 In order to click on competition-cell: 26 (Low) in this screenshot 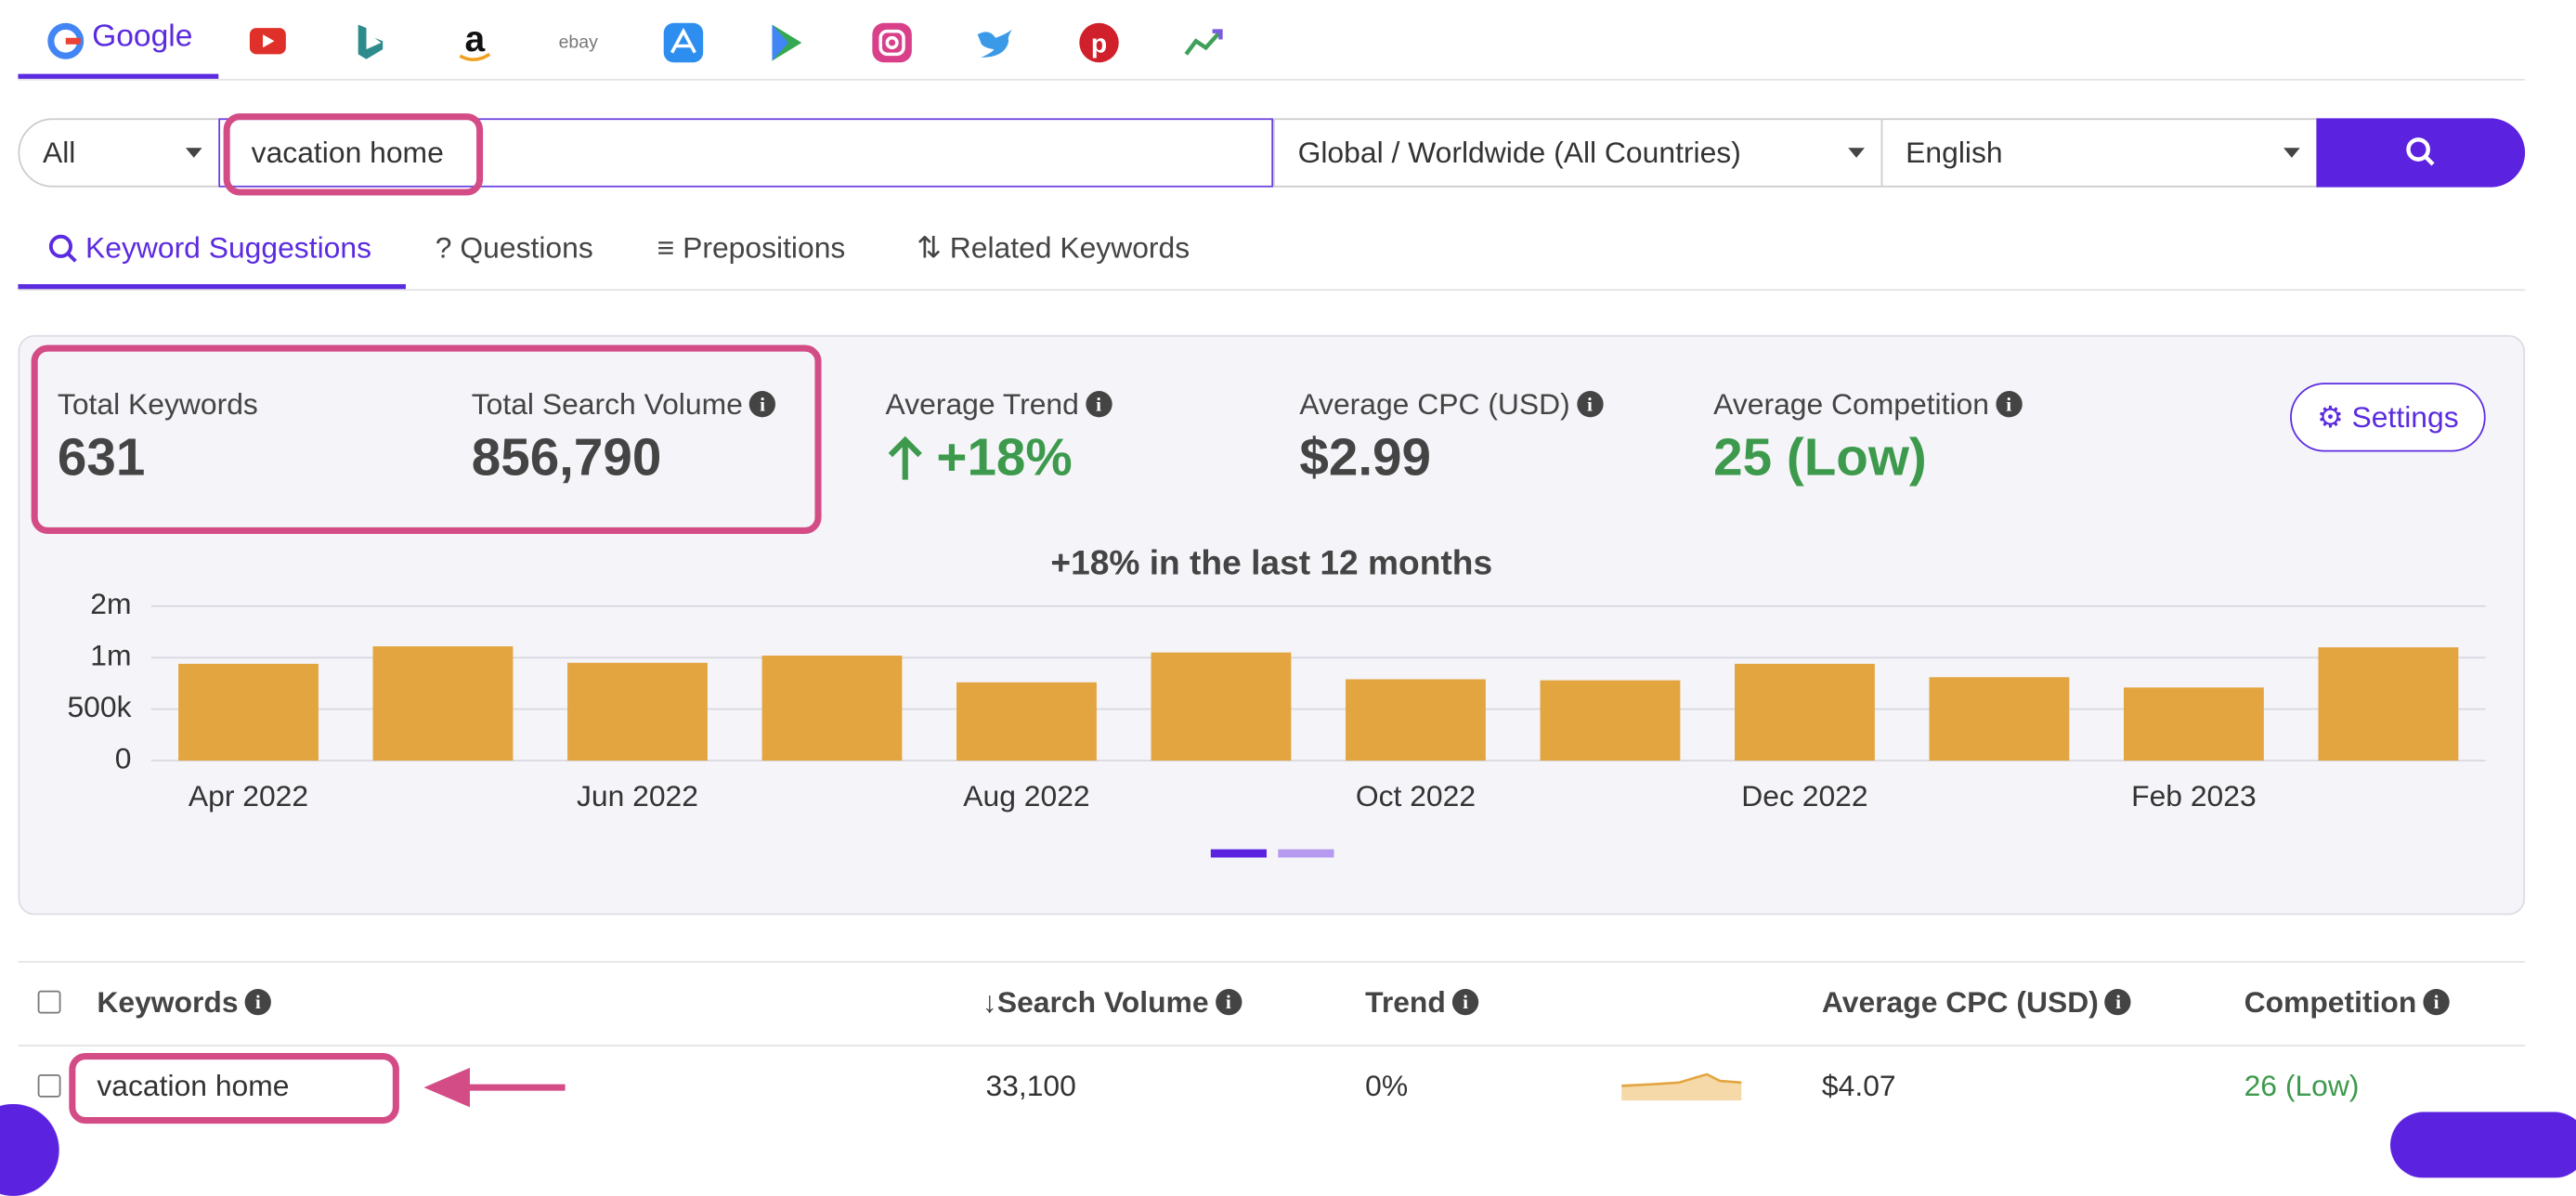, I will do `click(2302, 1086)`.